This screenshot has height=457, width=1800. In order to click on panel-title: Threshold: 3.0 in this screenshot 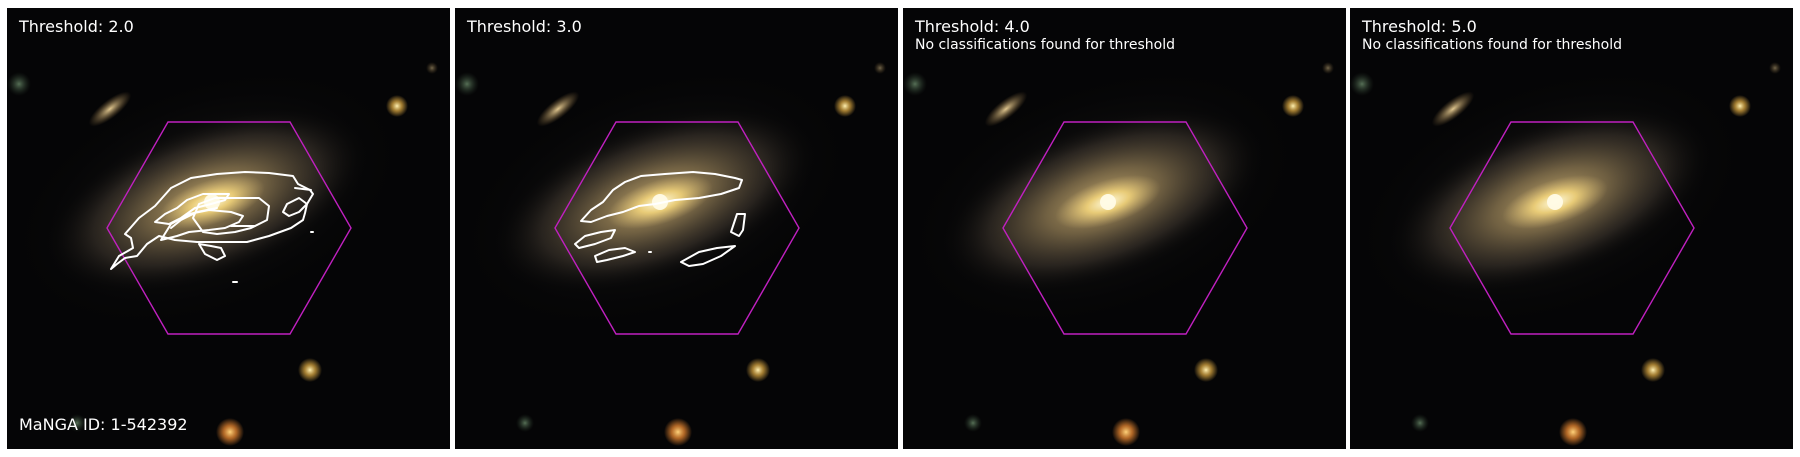, I will do `click(524, 26)`.